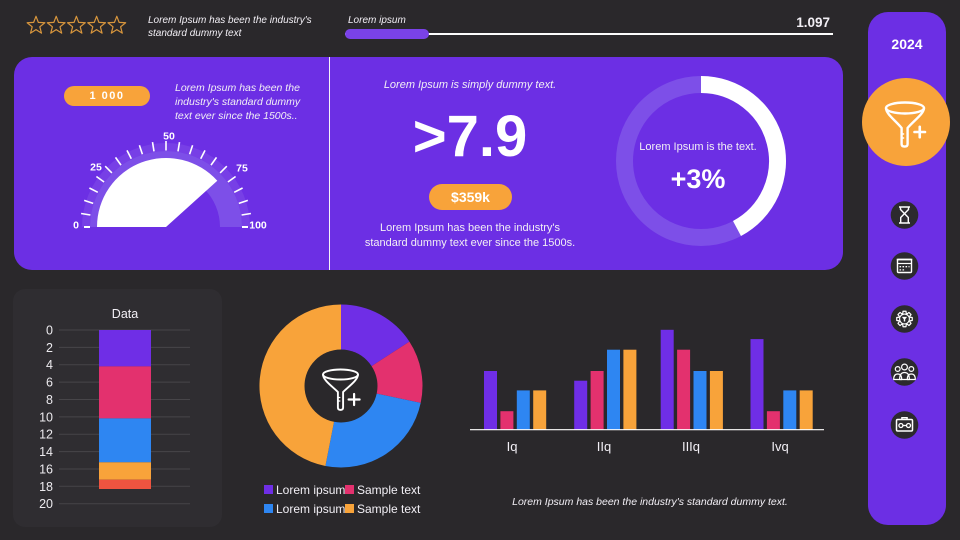  What do you see at coordinates (604, 446) in the screenshot?
I see `svg-text: IIq` at bounding box center [604, 446].